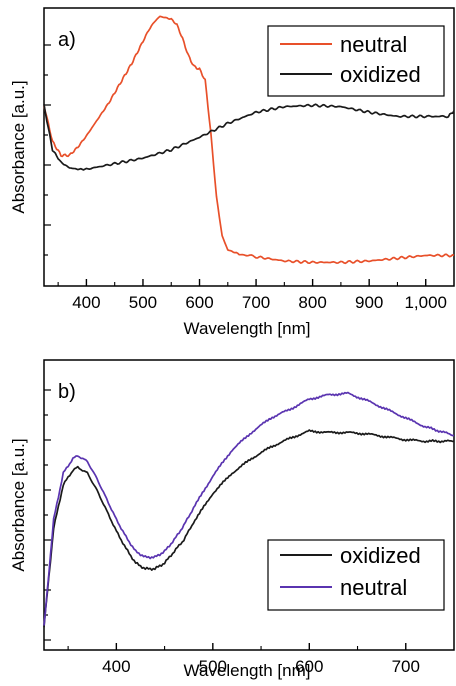 The image size is (456, 686). Describe the element at coordinates (425, 302) in the screenshot. I see `x-tick-label: 1,000` at that location.